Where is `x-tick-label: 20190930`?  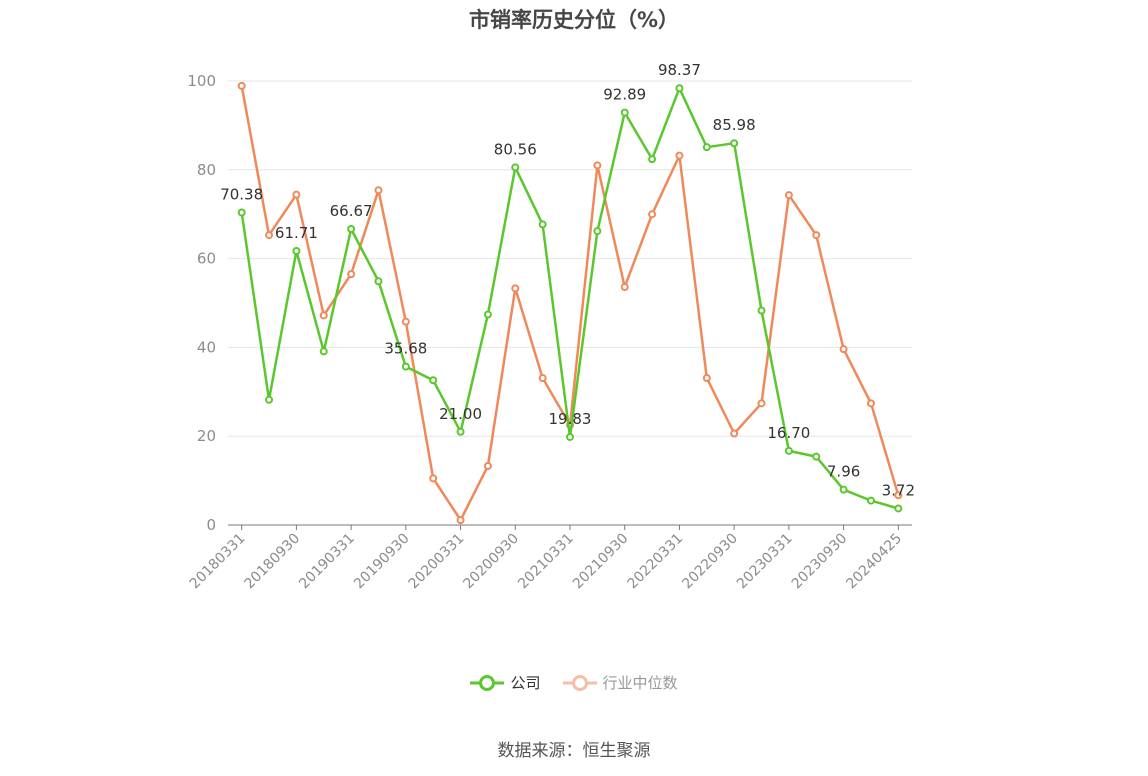
x-tick-label: 20190930 is located at coordinates (382, 562).